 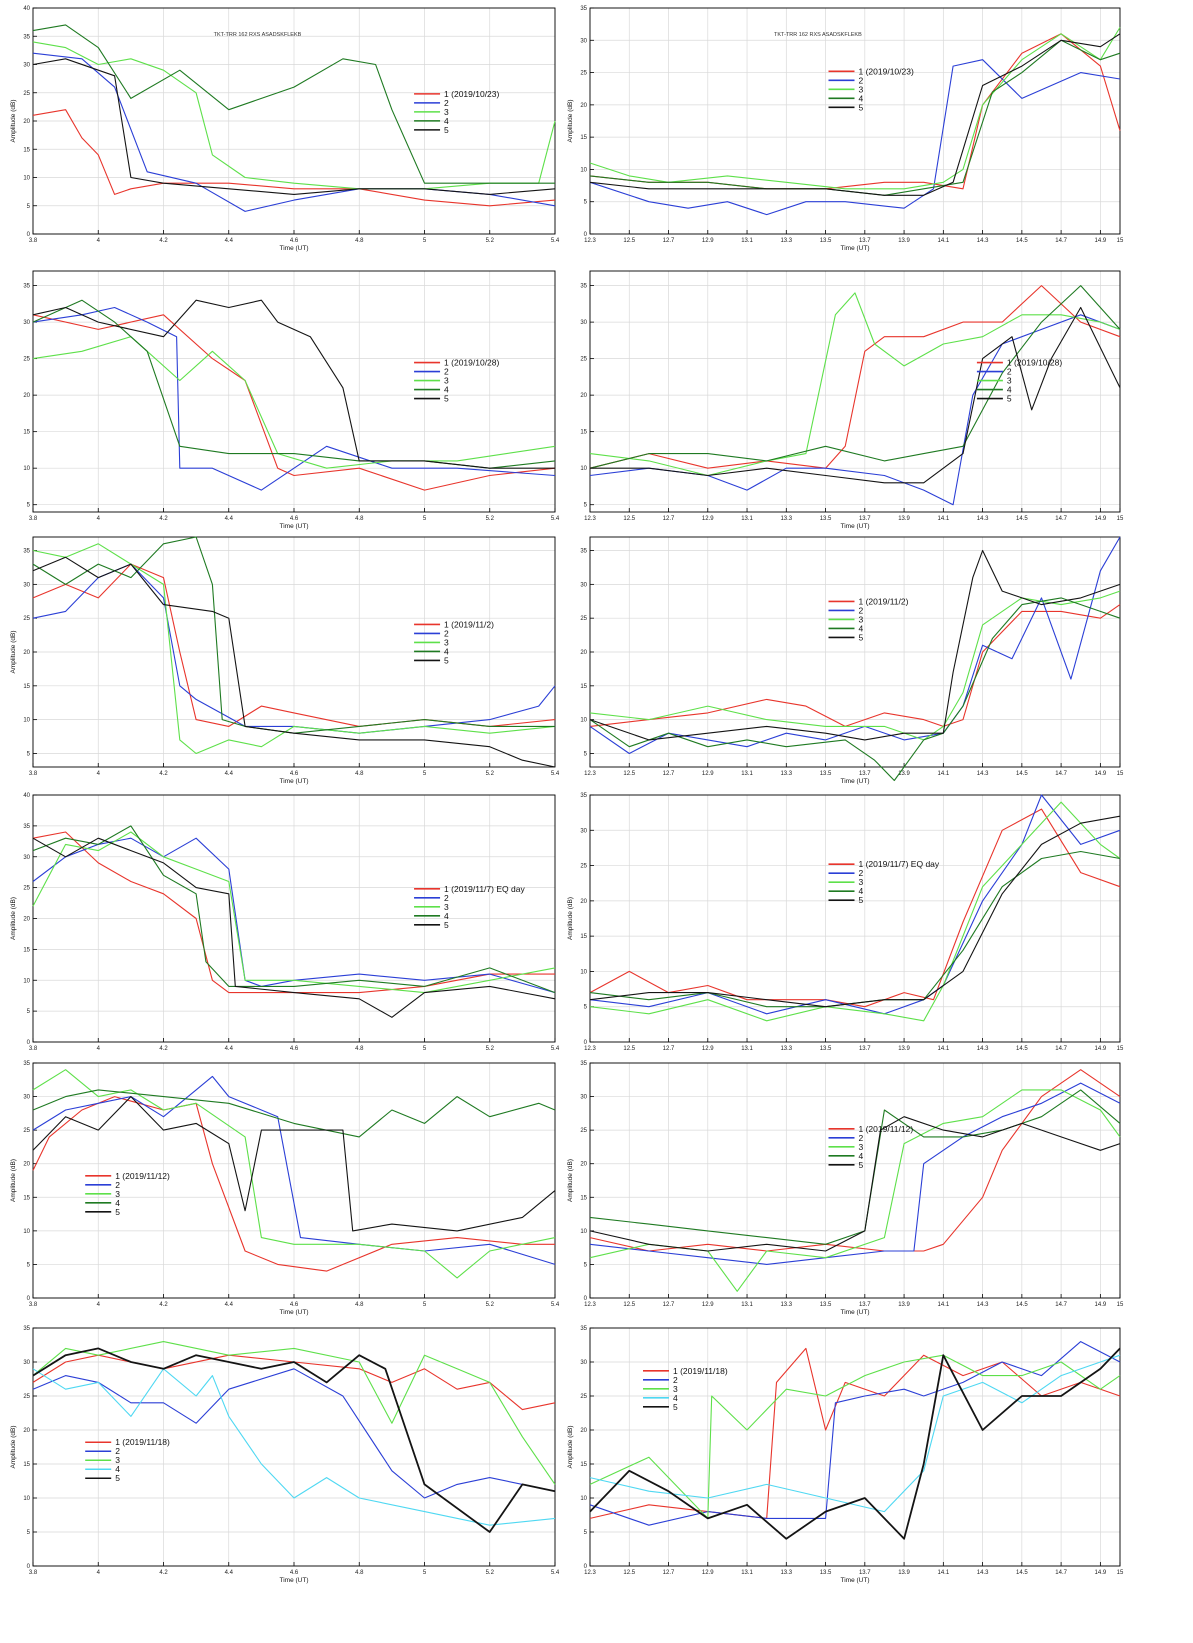 I want to click on y-axis-label: Amplitude (dB), so click(x=570, y=918).